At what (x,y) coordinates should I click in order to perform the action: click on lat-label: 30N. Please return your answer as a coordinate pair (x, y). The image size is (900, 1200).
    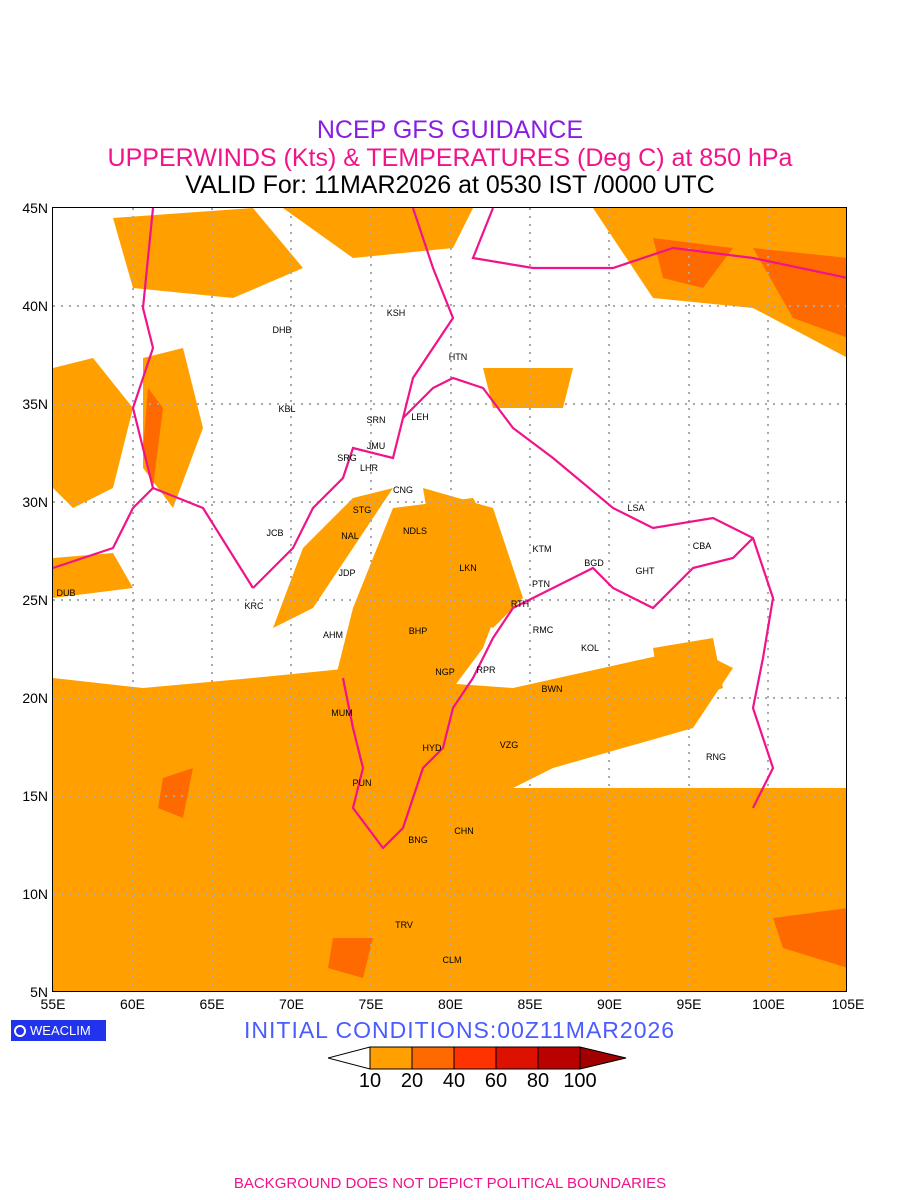
    Looking at the image, I should click on (35, 502).